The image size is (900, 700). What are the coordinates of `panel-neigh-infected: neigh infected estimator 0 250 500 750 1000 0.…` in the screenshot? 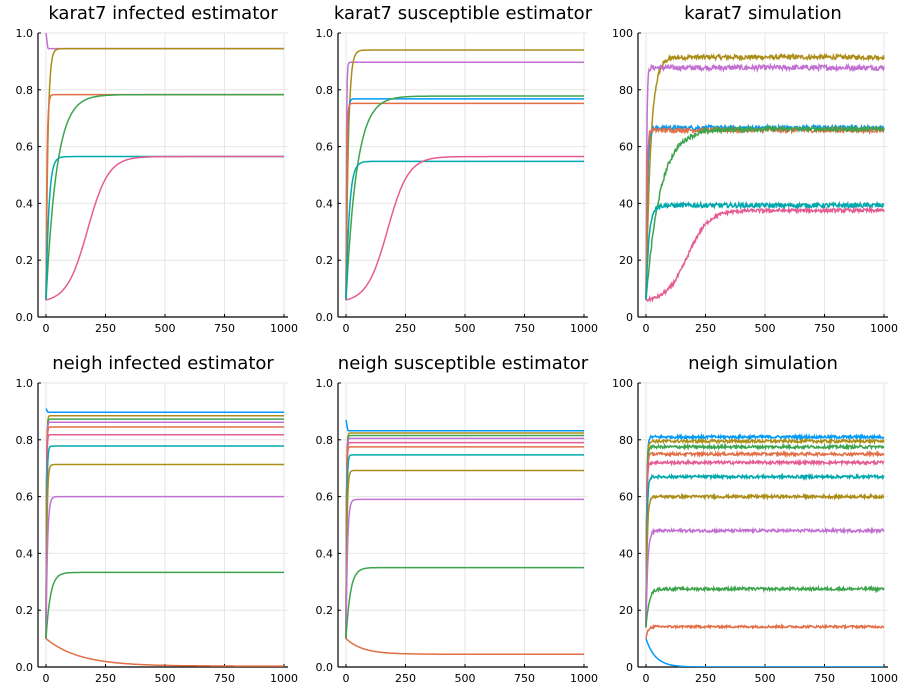 It's located at (157, 519).